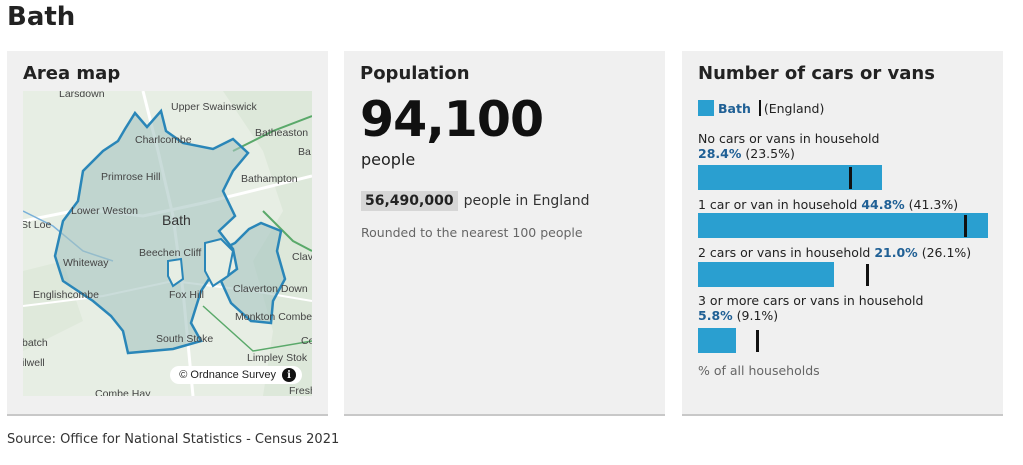 Image resolution: width=1023 pixels, height=465 pixels. Describe the element at coordinates (35, 343) in the screenshot. I see `place-label: batch` at that location.